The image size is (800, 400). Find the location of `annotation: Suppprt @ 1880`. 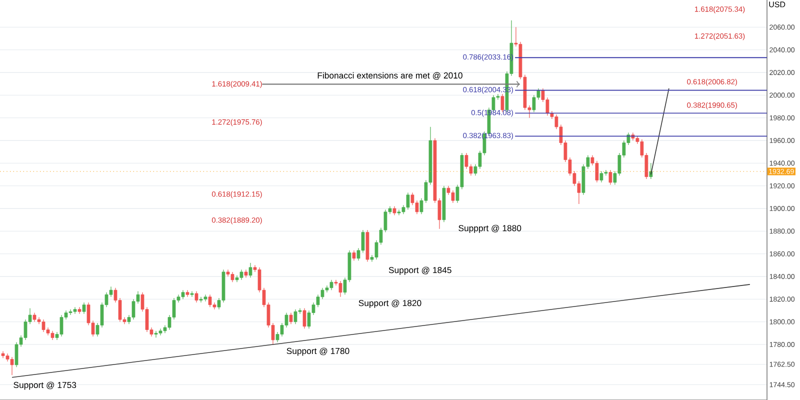

annotation: Suppprt @ 1880 is located at coordinates (490, 228).